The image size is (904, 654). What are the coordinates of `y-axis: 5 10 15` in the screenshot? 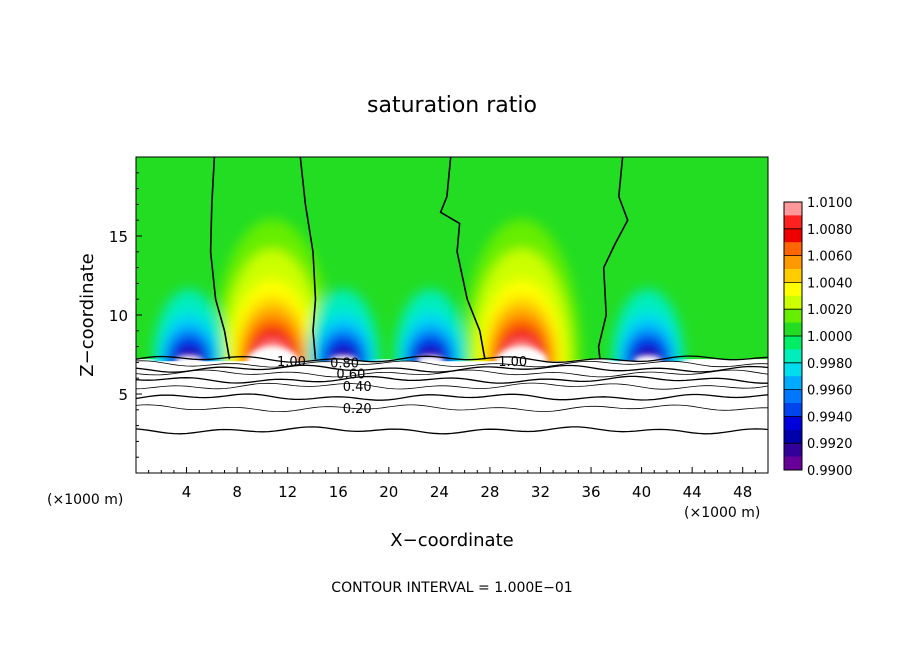 It's located at (125, 315).